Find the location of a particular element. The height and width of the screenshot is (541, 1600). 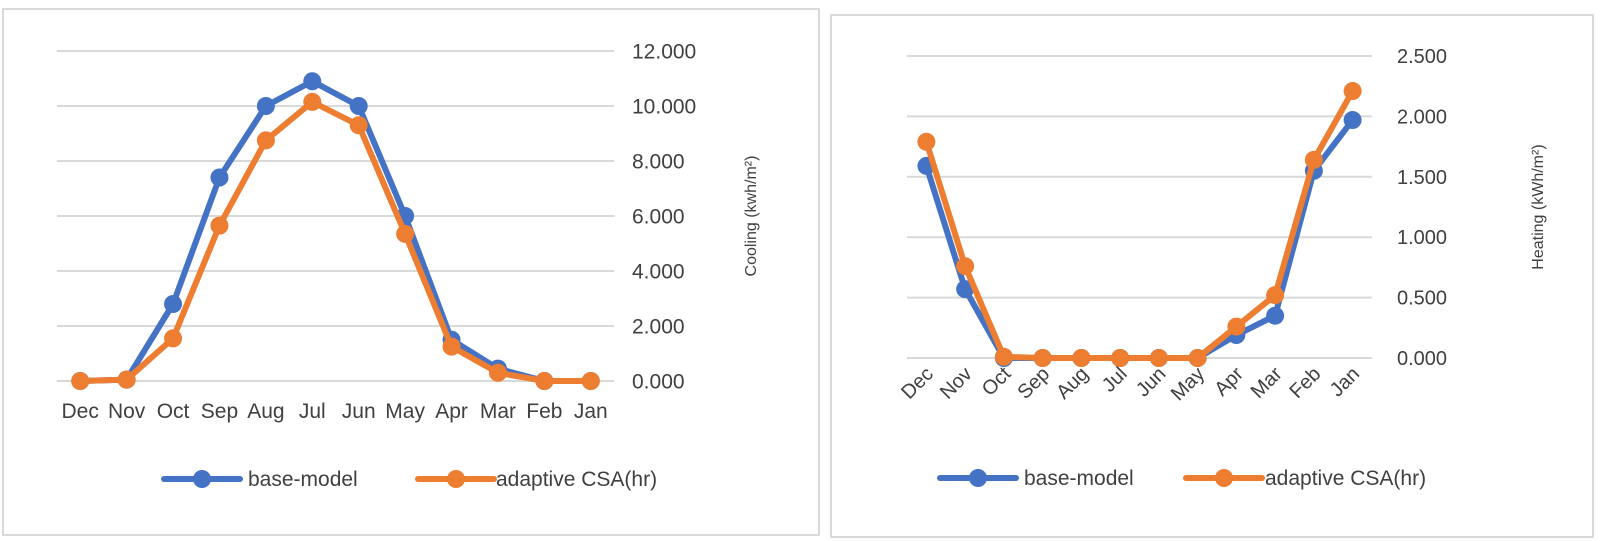

heating-x-tick-label: Mar is located at coordinates (1267, 383).